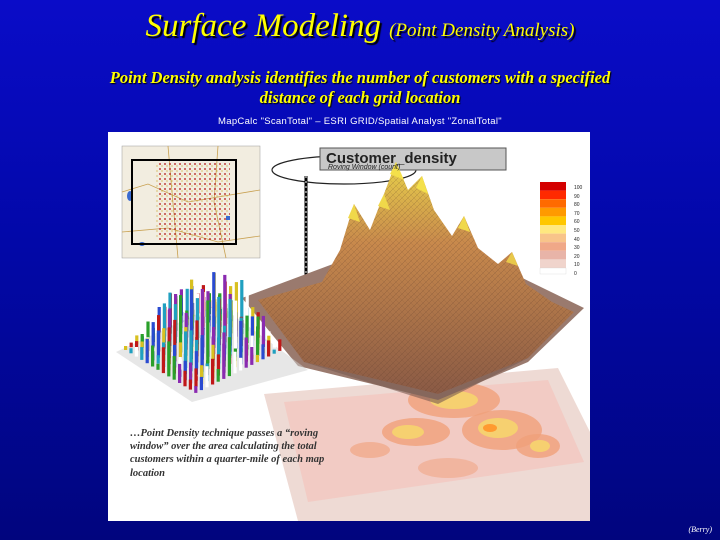  I want to click on heading-frame, so click(413, 159).